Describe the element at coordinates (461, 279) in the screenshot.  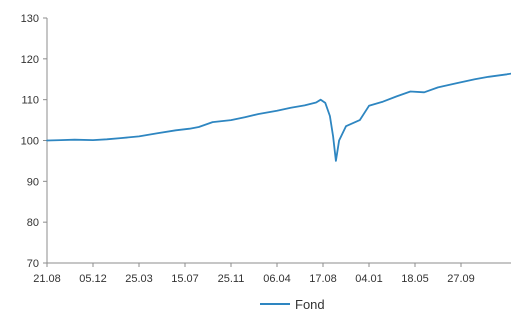
I see `x-tick-label: 27.09` at that location.